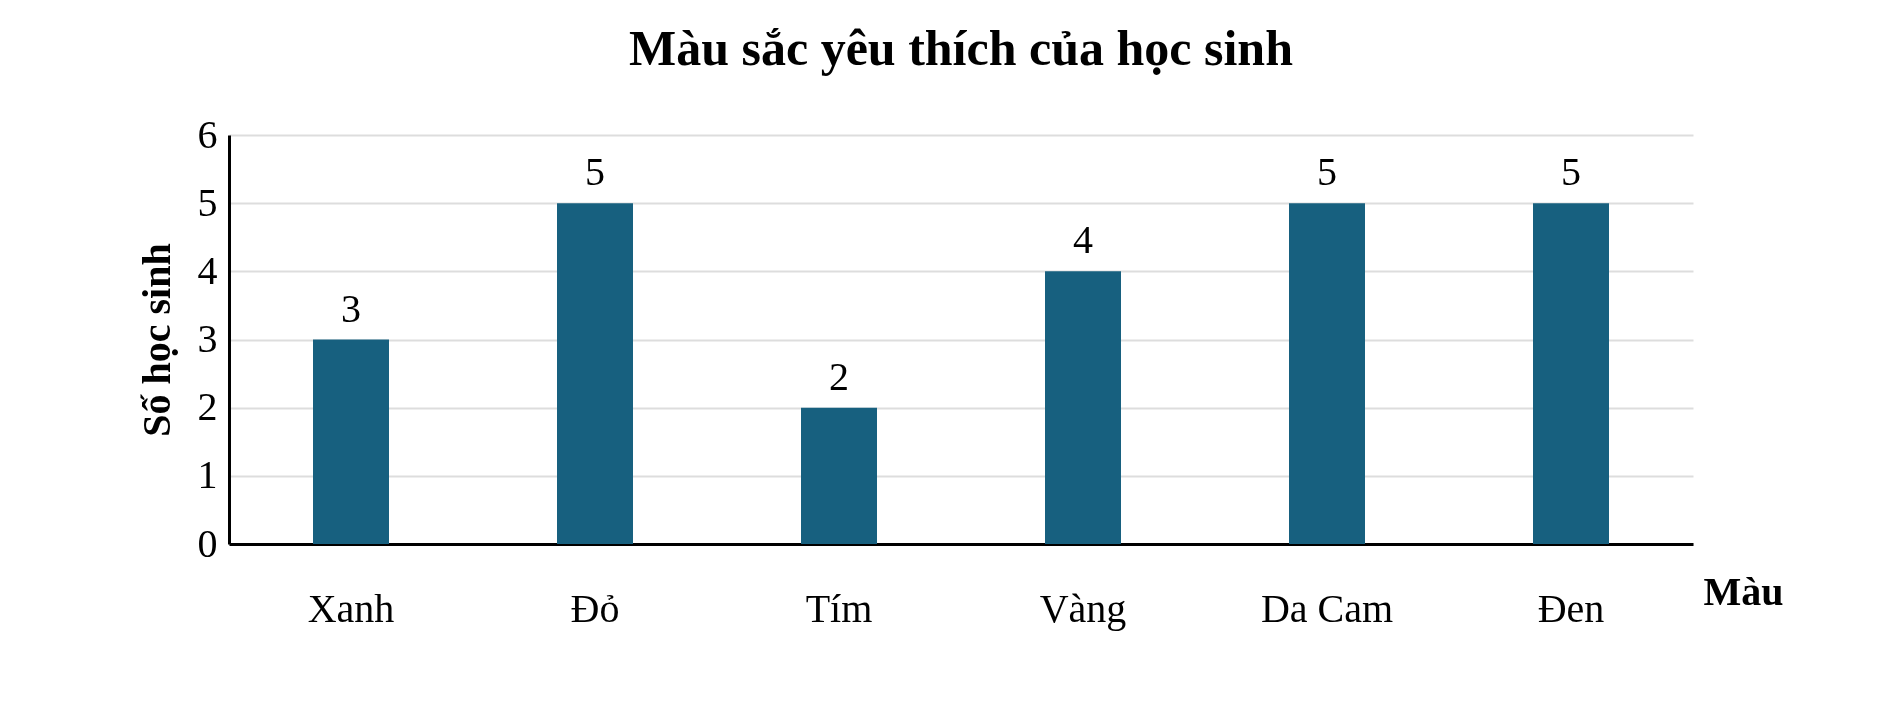 The height and width of the screenshot is (726, 1892). Describe the element at coordinates (595, 608) in the screenshot. I see `x-tick-label: Đỏ` at that location.